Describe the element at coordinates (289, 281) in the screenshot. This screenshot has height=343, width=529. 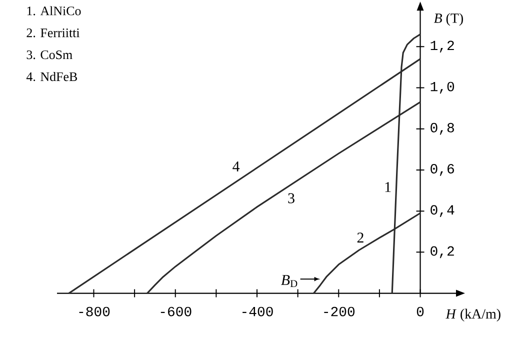
I see `annotation: B$_{D}$` at that location.